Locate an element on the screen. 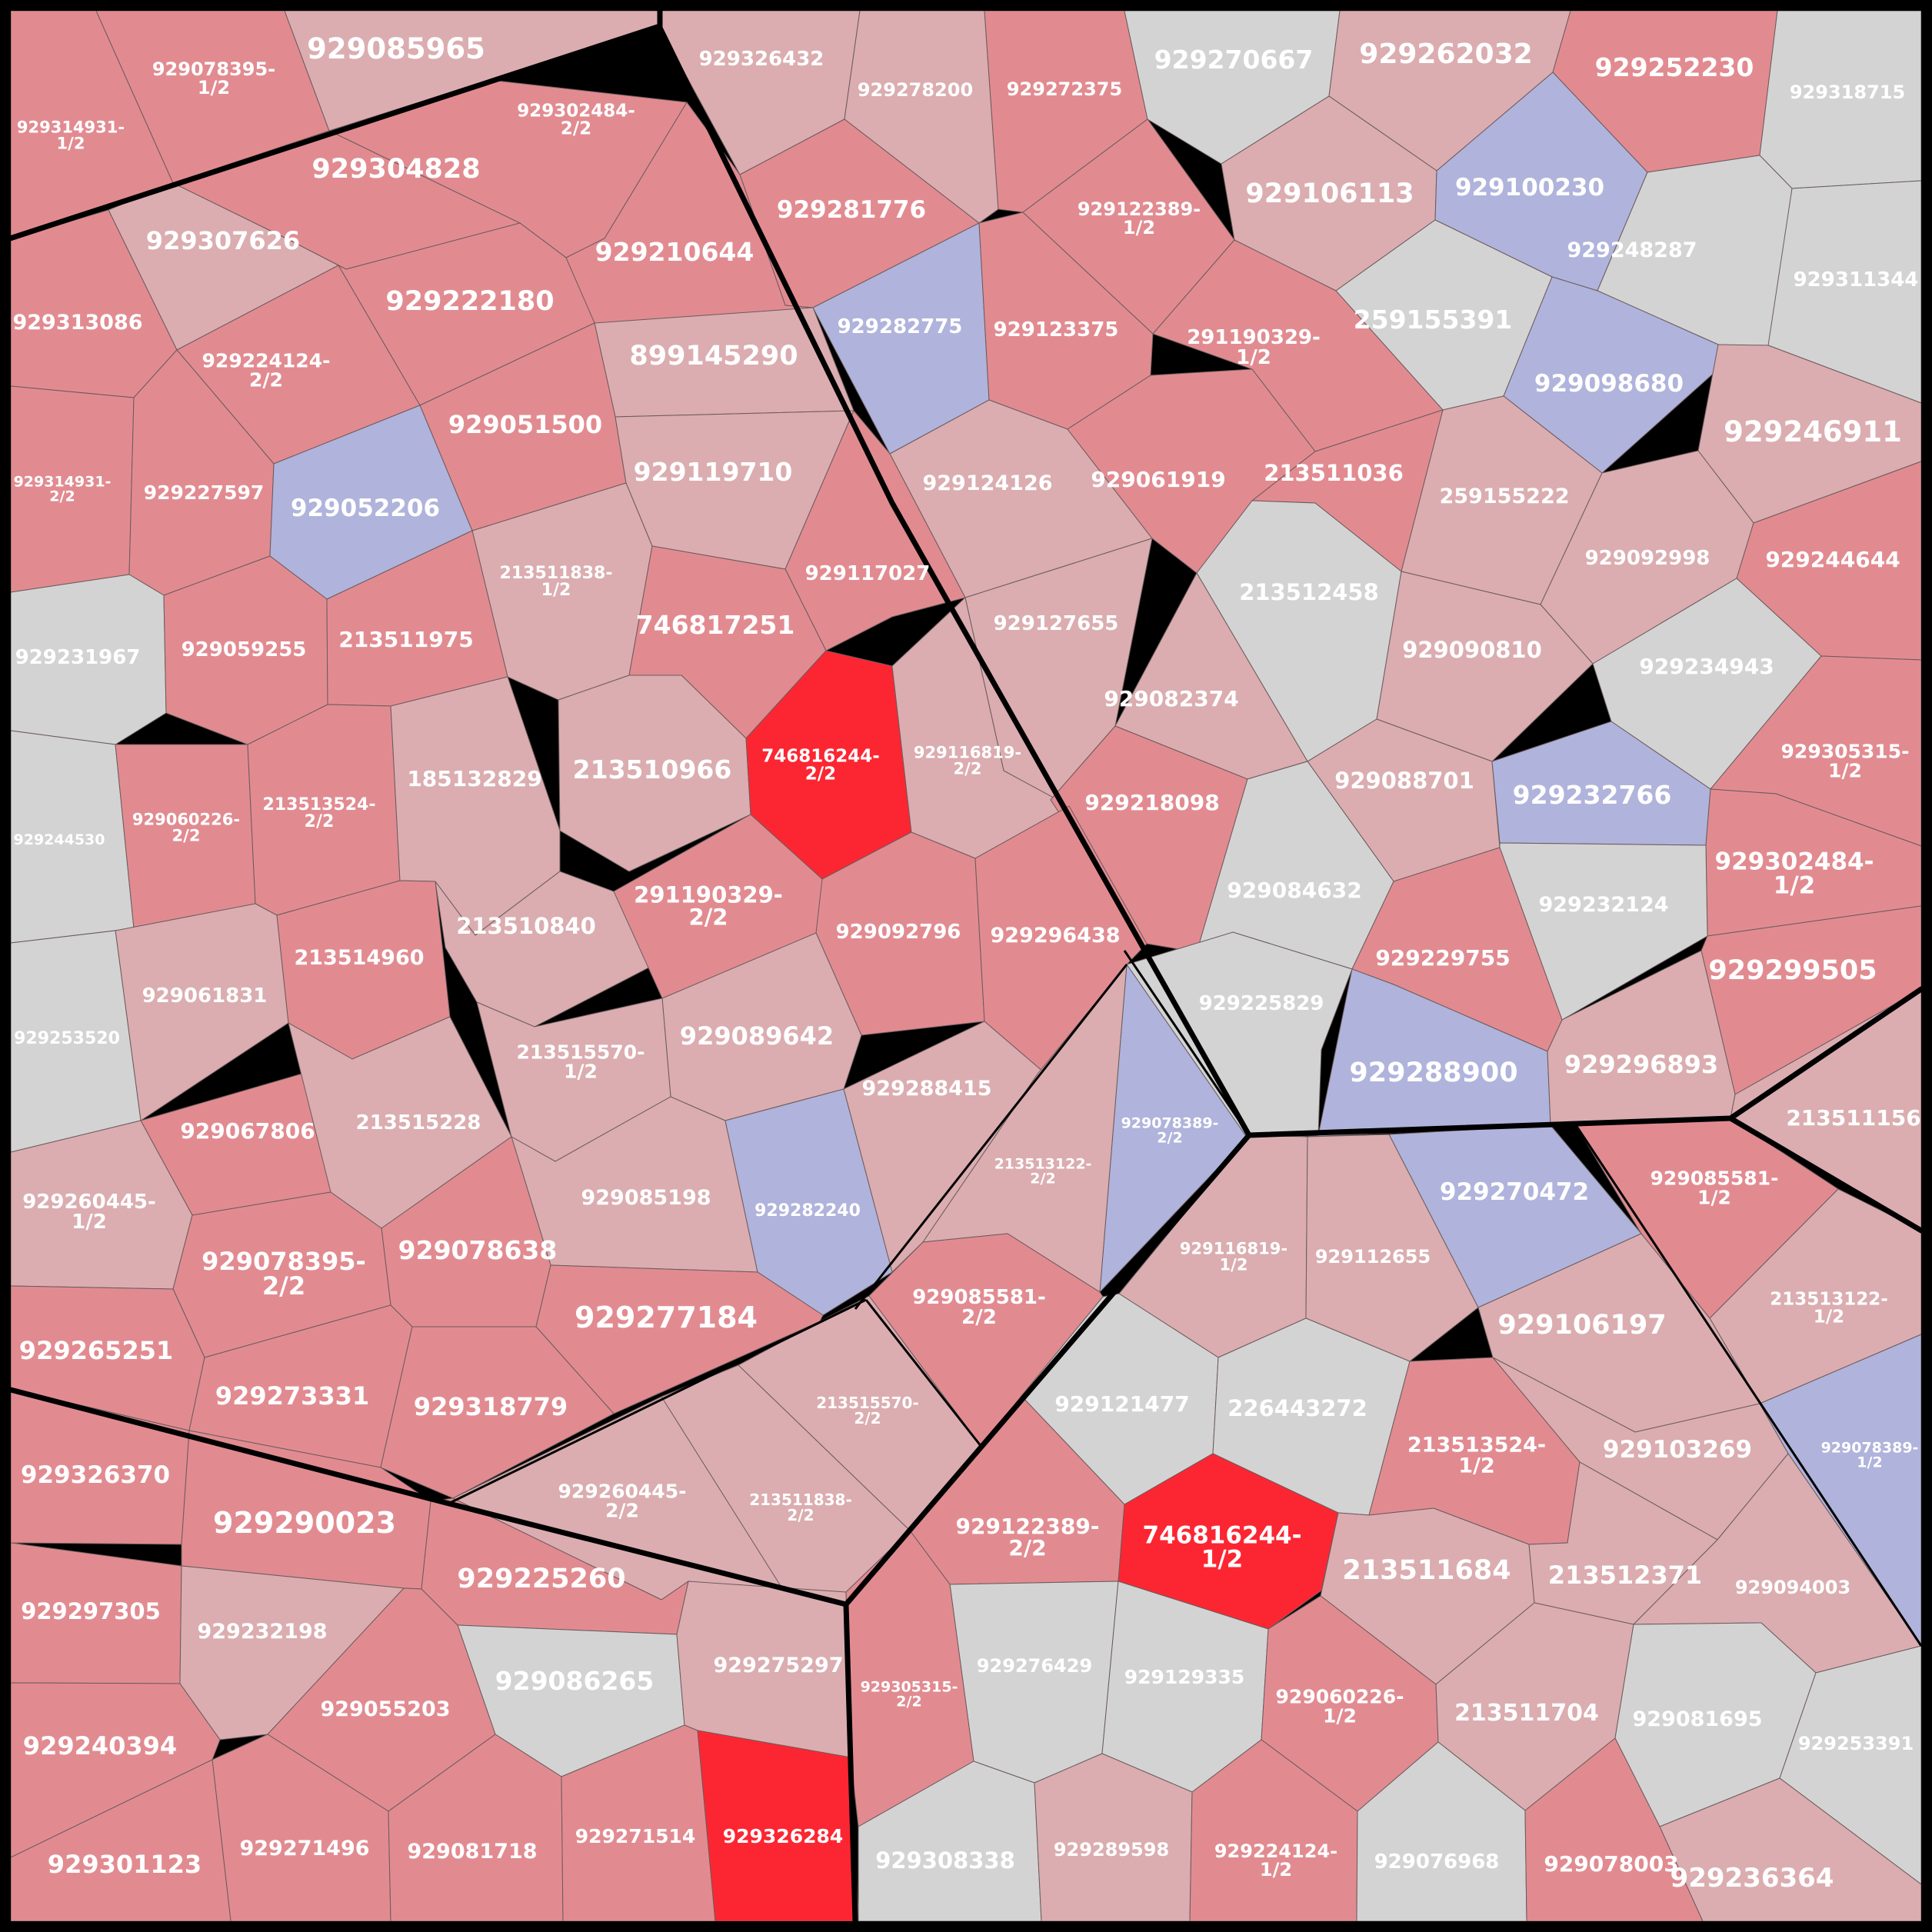 Image resolution: width=1932 pixels, height=1932 pixels. cell-label-line: 929082374 is located at coordinates (1171, 698).